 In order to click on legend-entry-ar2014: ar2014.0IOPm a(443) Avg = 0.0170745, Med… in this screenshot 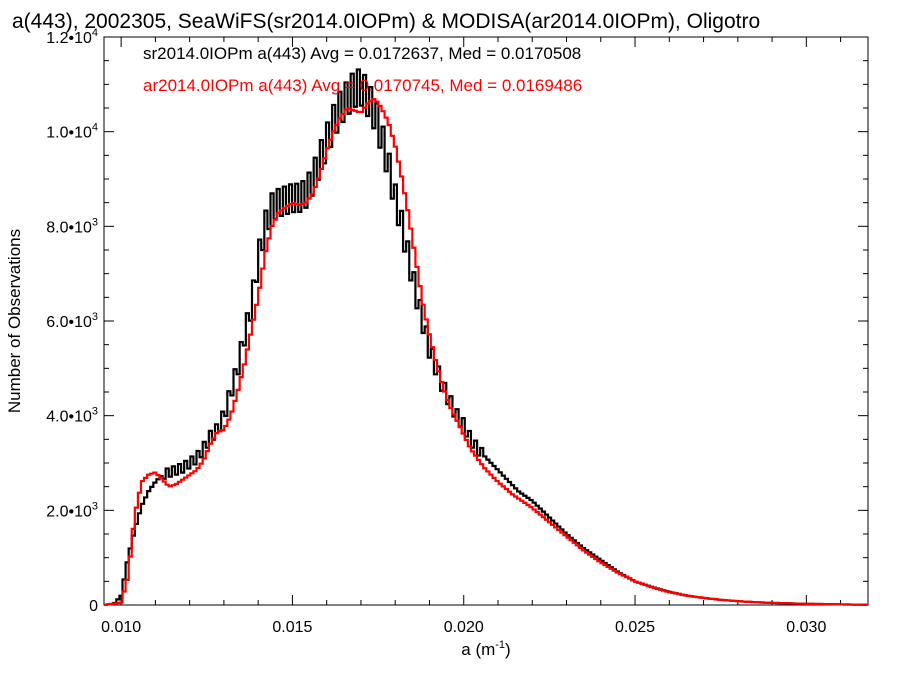, I will do `click(362, 85)`.